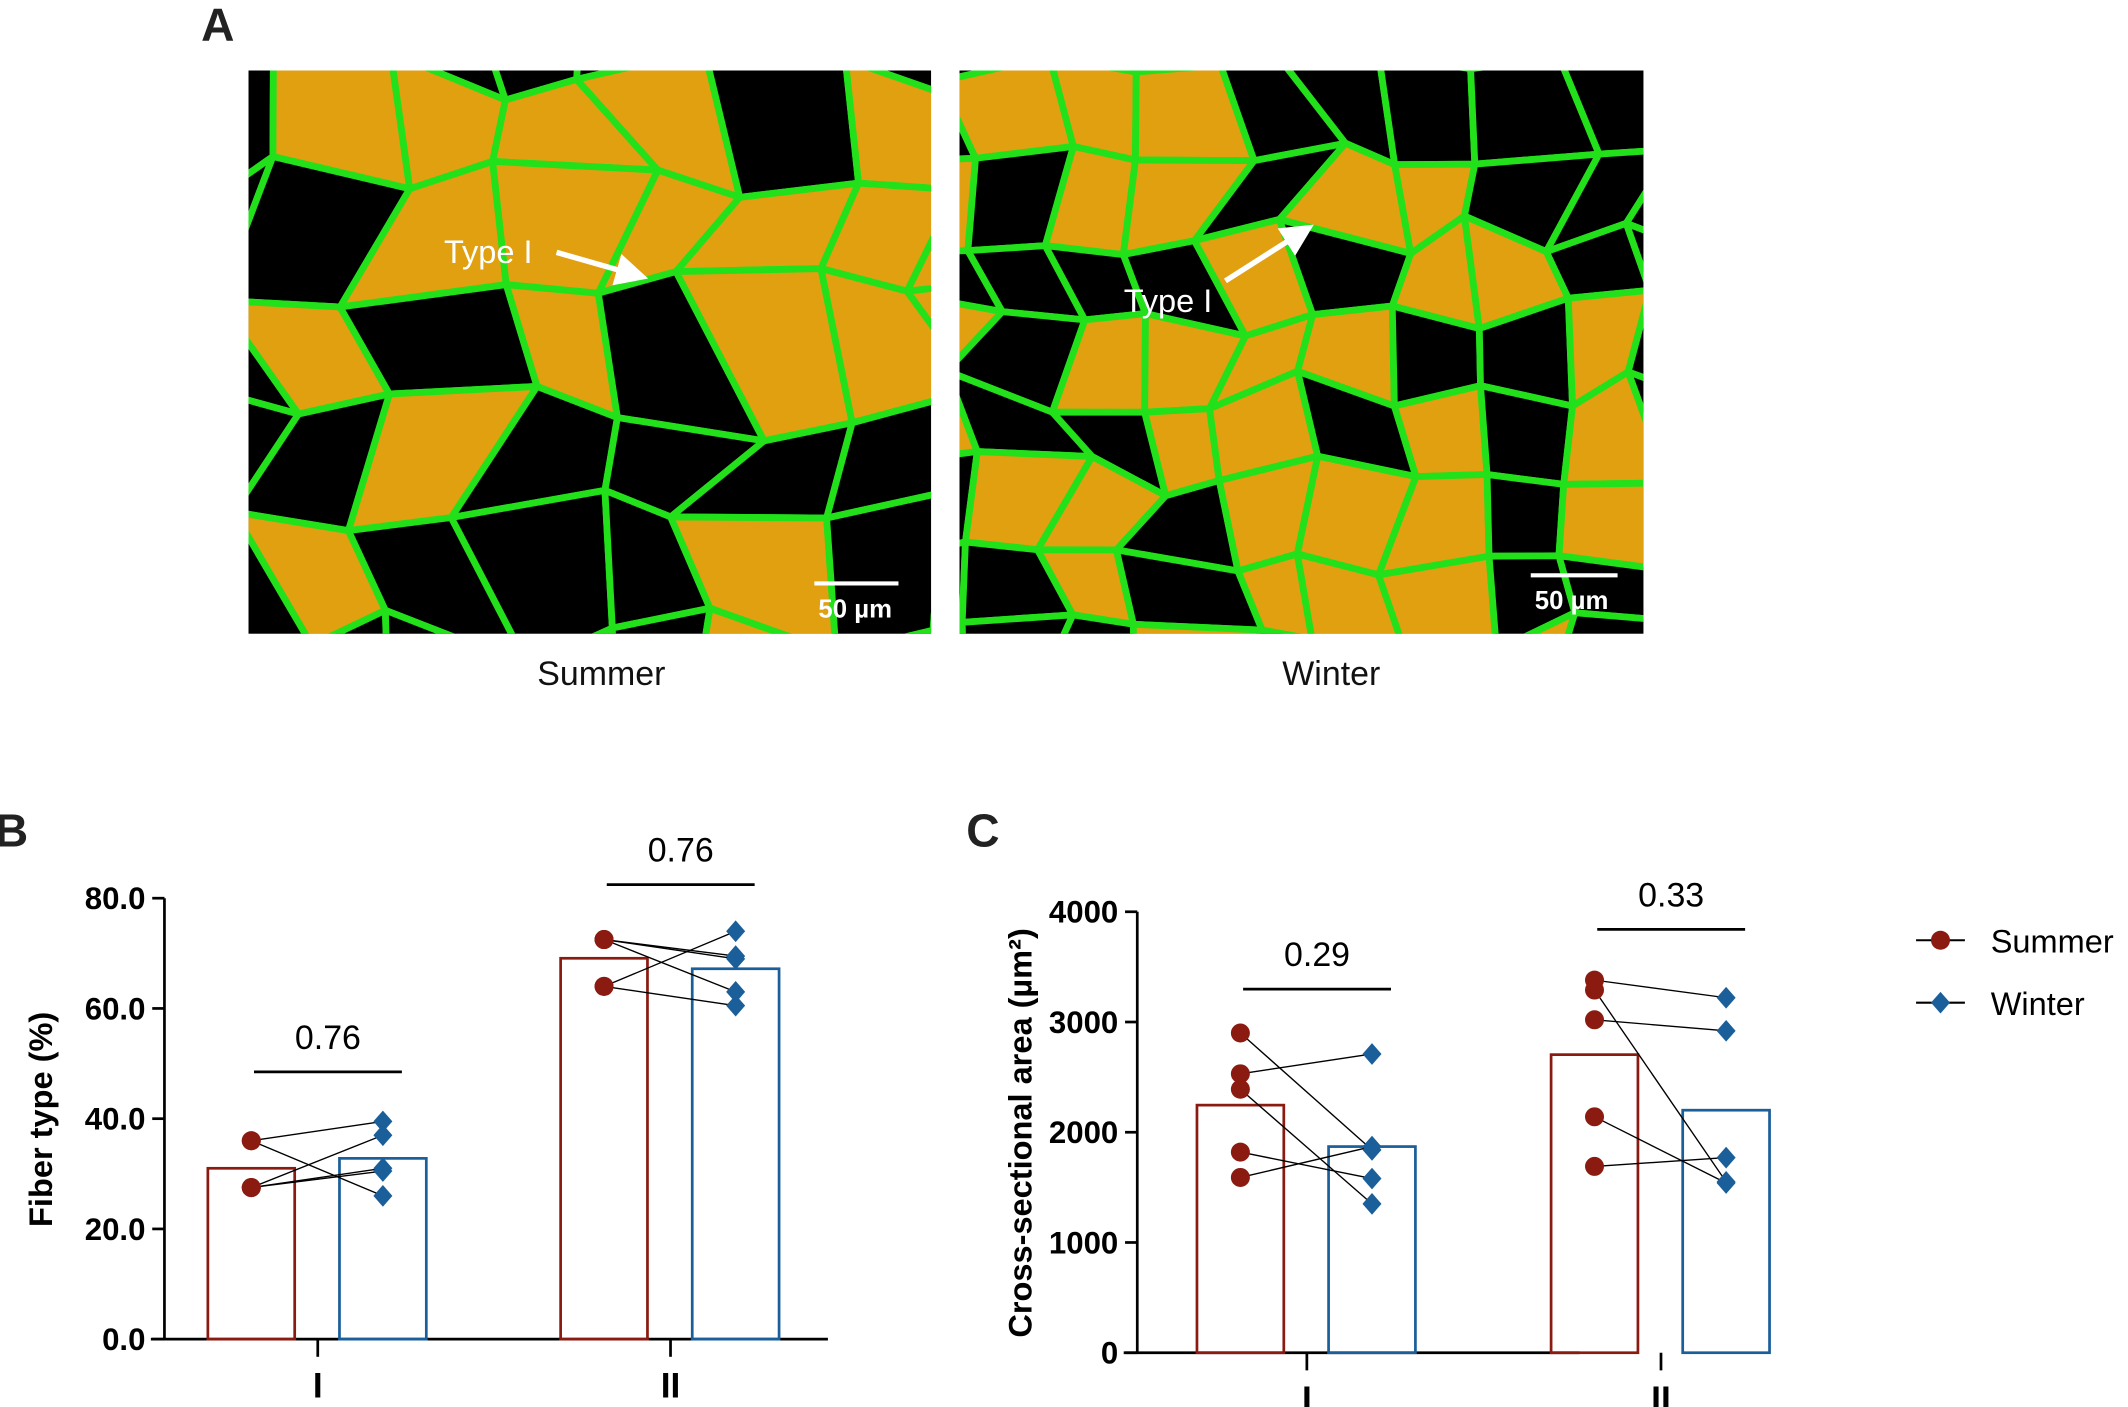 The height and width of the screenshot is (1407, 2128). I want to click on y-tick-label: 2000, so click(1083, 1132).